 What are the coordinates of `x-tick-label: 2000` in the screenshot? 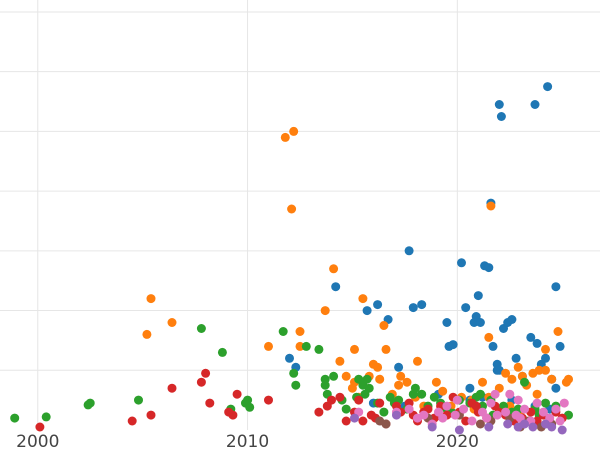 It's located at (37, 441).